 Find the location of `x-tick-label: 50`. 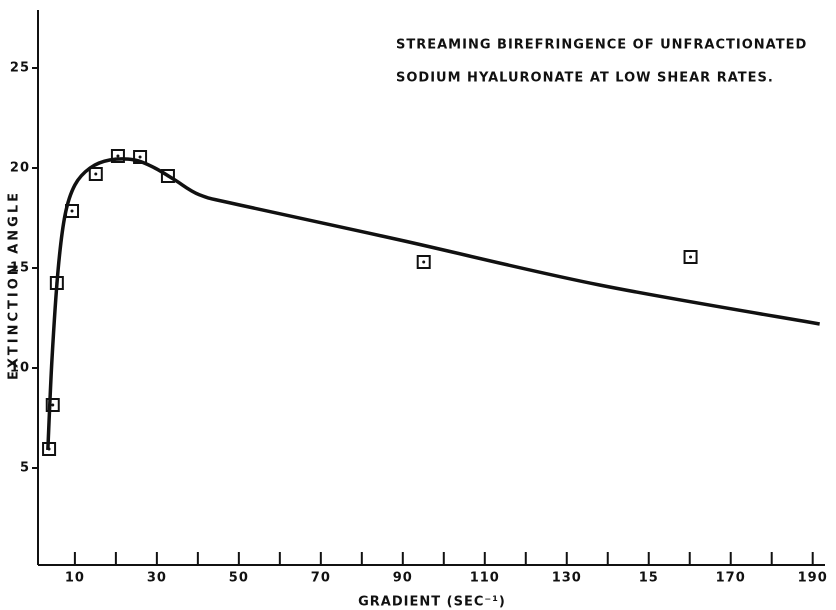

x-tick-label: 50 is located at coordinates (239, 578).